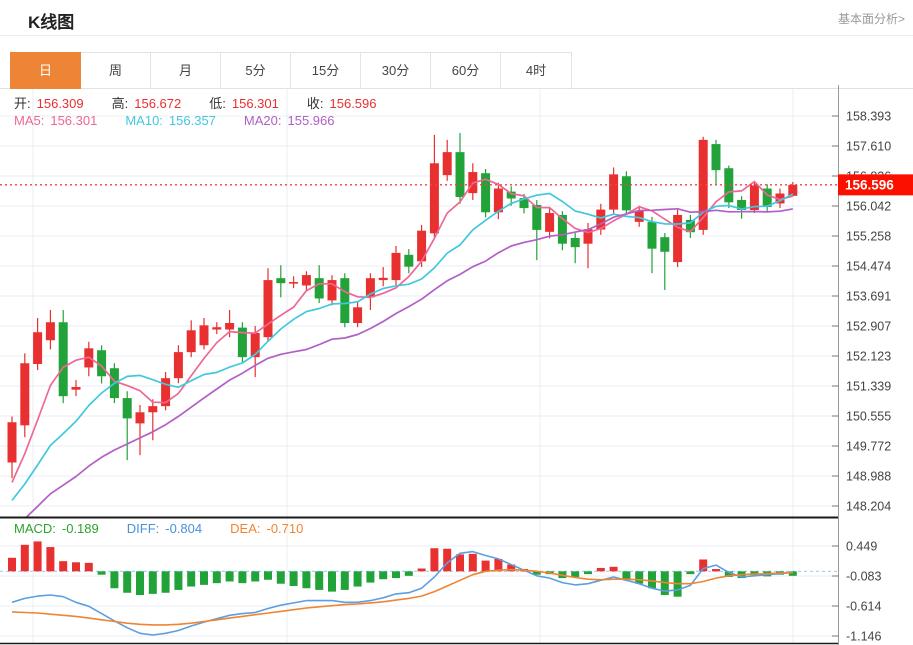 This screenshot has width=913, height=645. What do you see at coordinates (173, 120) in the screenshot?
I see `readout-item: MA10: 156.357` at bounding box center [173, 120].